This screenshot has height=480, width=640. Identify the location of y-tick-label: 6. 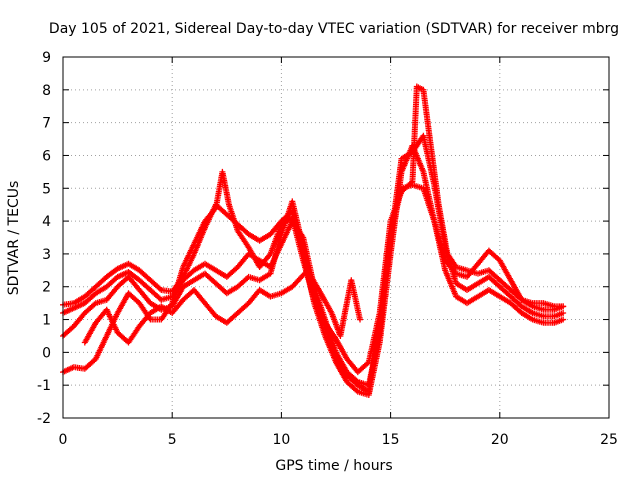
(46, 156).